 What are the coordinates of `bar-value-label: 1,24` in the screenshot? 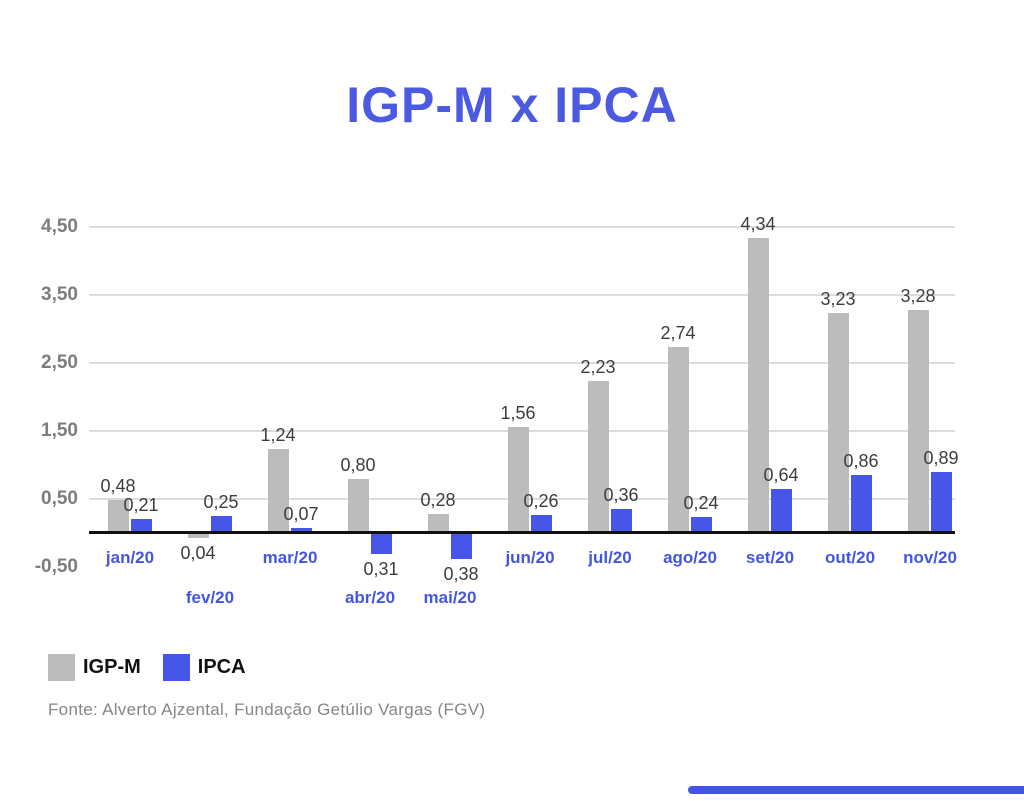 It's located at (278, 435).